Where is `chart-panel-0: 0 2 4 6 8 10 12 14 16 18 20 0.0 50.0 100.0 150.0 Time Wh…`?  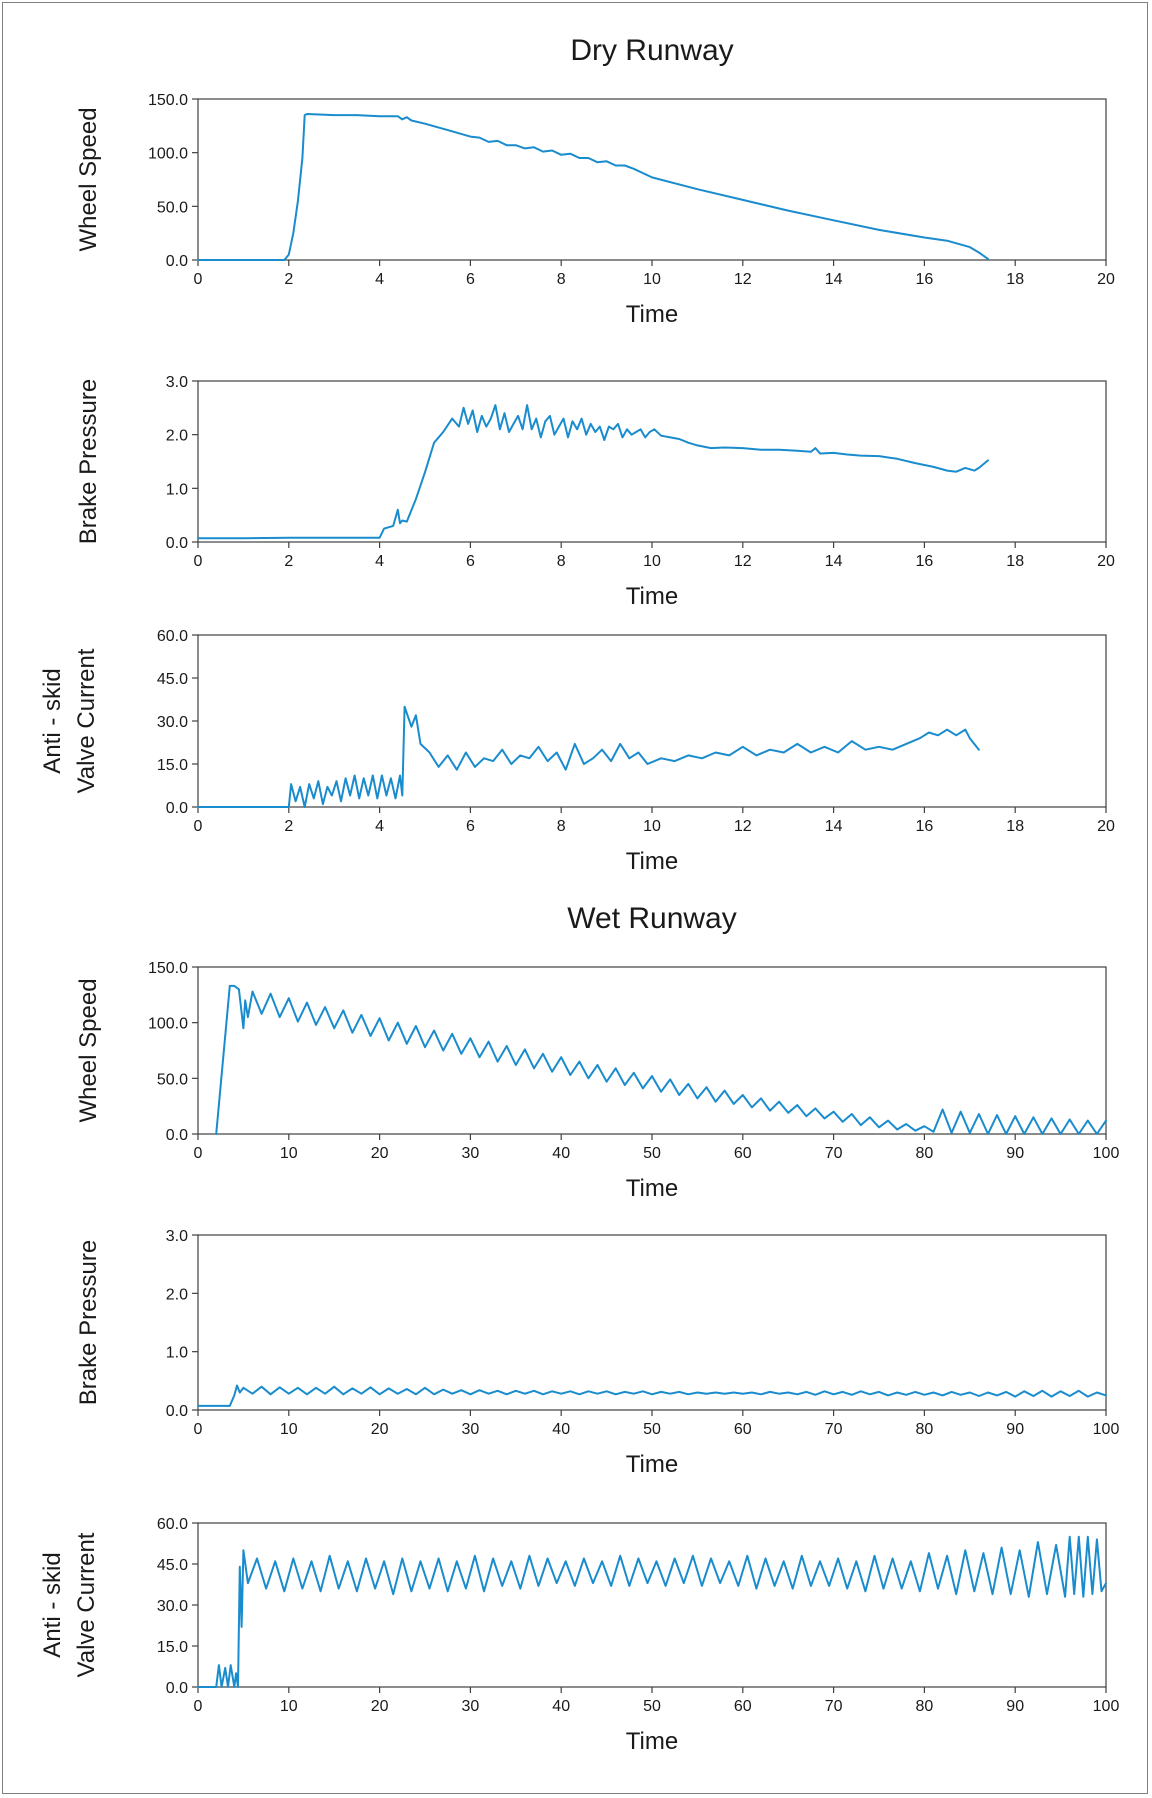 chart-panel-0: 0 2 4 6 8 10 12 14 16 18 20 0.0 50.0 100.0 150.0 Time Wh… is located at coordinates (595, 210).